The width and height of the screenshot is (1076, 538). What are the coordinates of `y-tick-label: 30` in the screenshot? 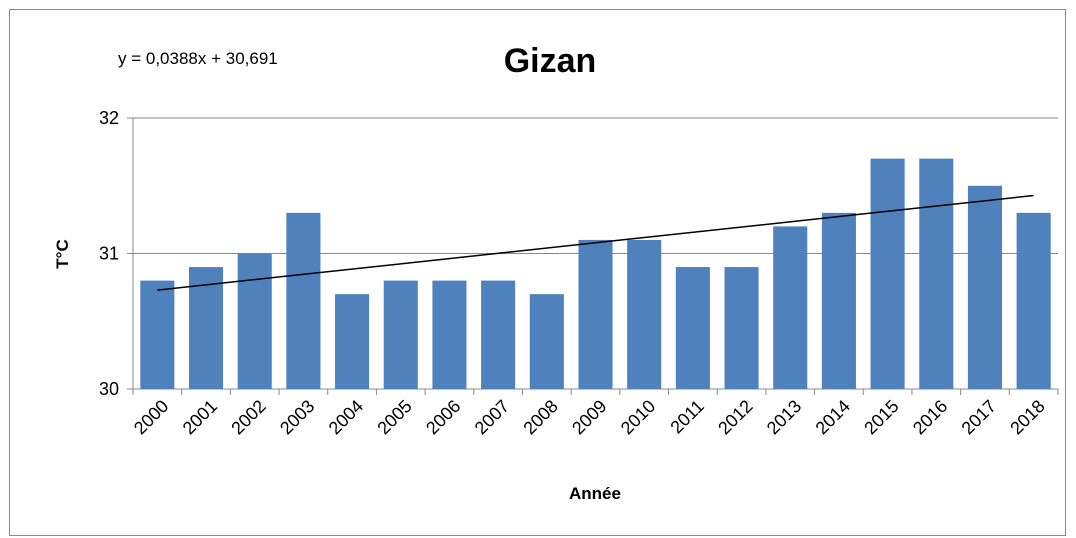 It's located at (109, 389).